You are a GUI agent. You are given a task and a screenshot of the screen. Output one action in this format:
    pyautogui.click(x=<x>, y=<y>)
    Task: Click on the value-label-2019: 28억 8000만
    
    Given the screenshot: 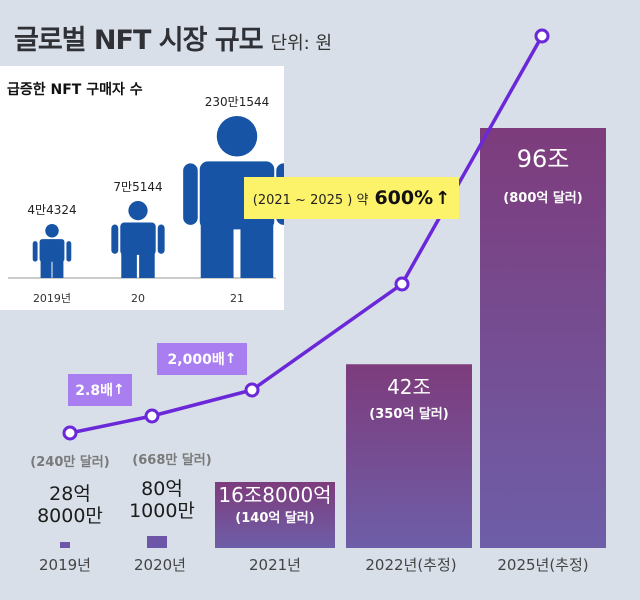 What is the action you would take?
    pyautogui.click(x=70, y=505)
    